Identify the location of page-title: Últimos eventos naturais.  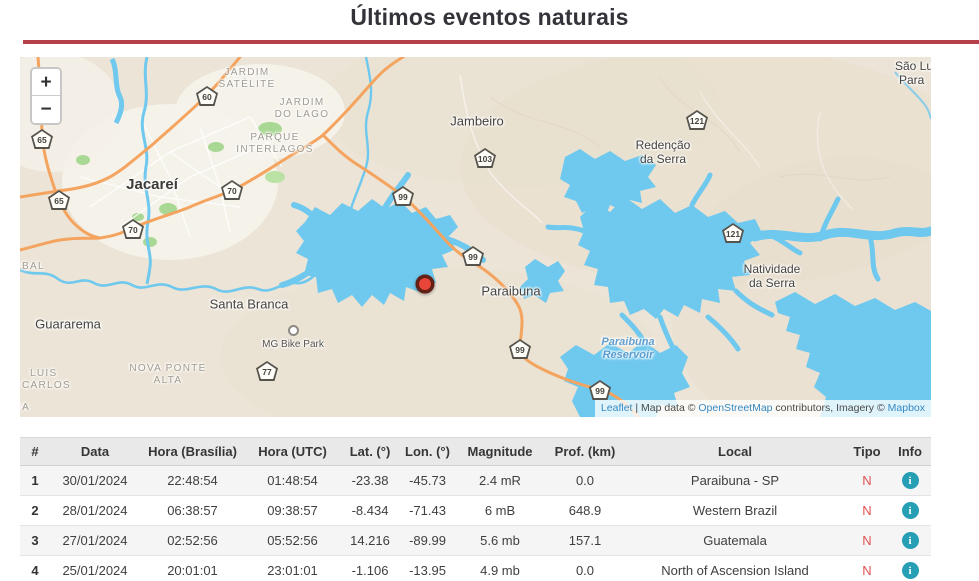
(489, 17).